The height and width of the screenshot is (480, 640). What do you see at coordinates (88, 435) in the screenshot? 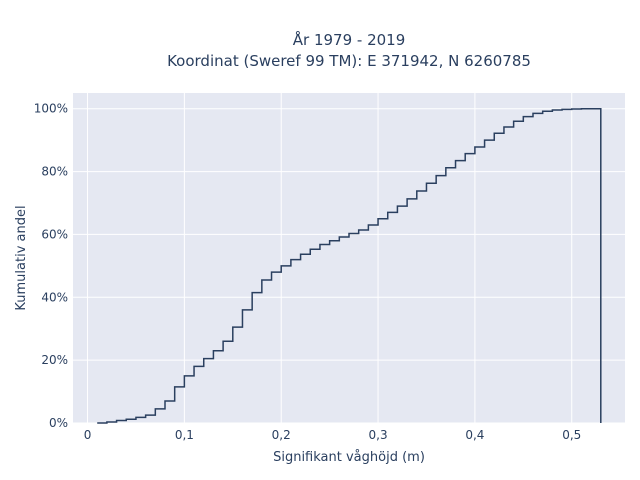
I see `x-tick-label: 0` at bounding box center [88, 435].